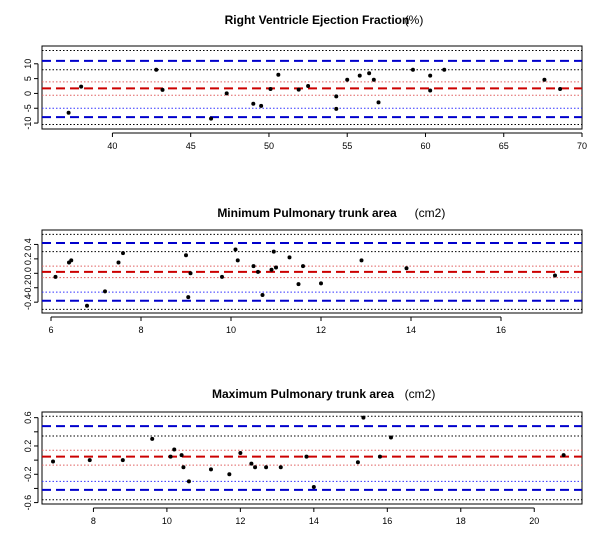 This screenshot has height=558, width=608. I want to click on x-tick-label: 6, so click(50, 330).